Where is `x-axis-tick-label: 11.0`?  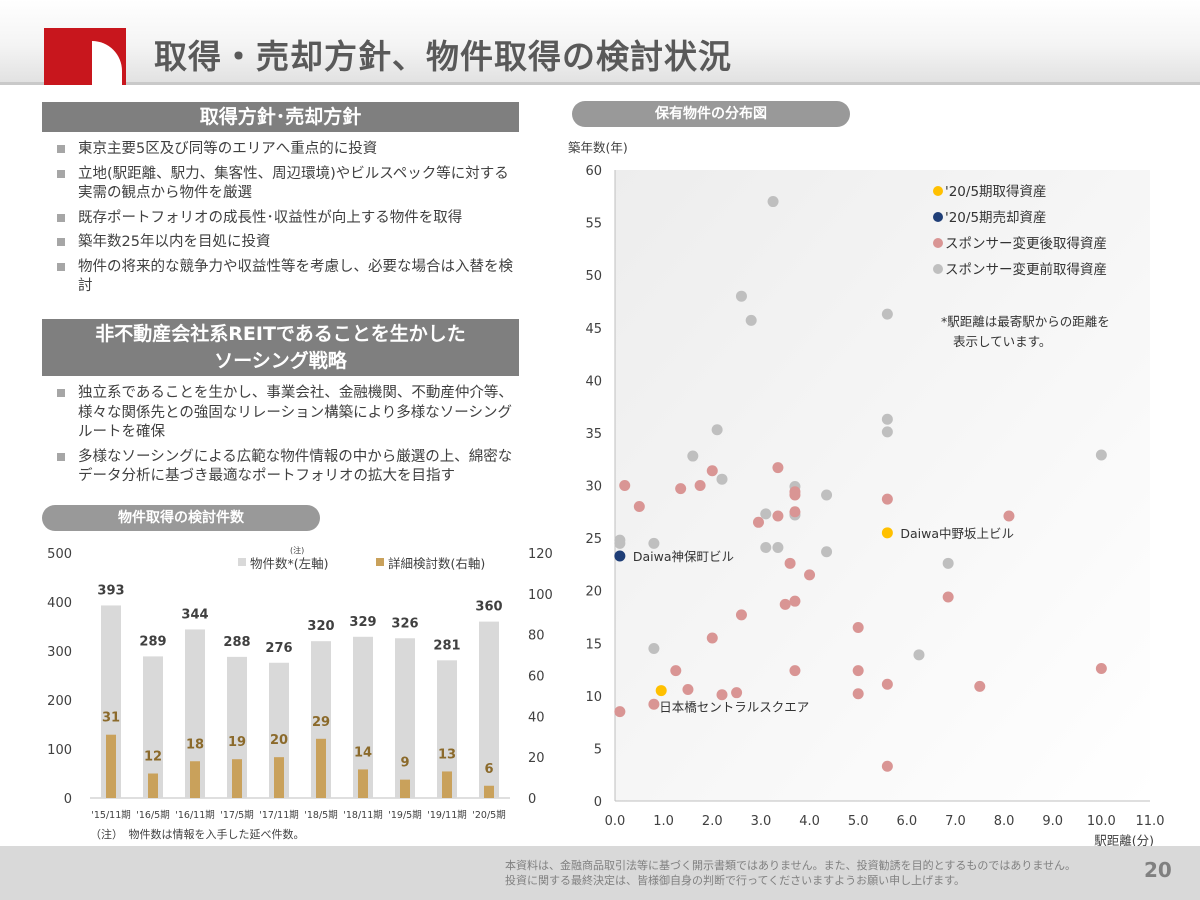 x-axis-tick-label: 11.0 is located at coordinates (1150, 821).